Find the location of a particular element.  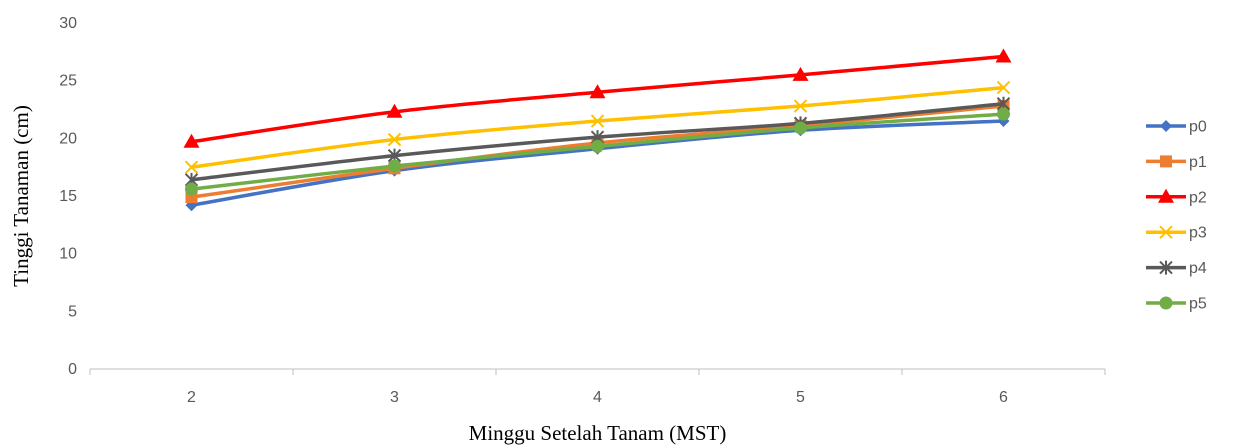

legend-label-p5: p5 is located at coordinates (1198, 304).